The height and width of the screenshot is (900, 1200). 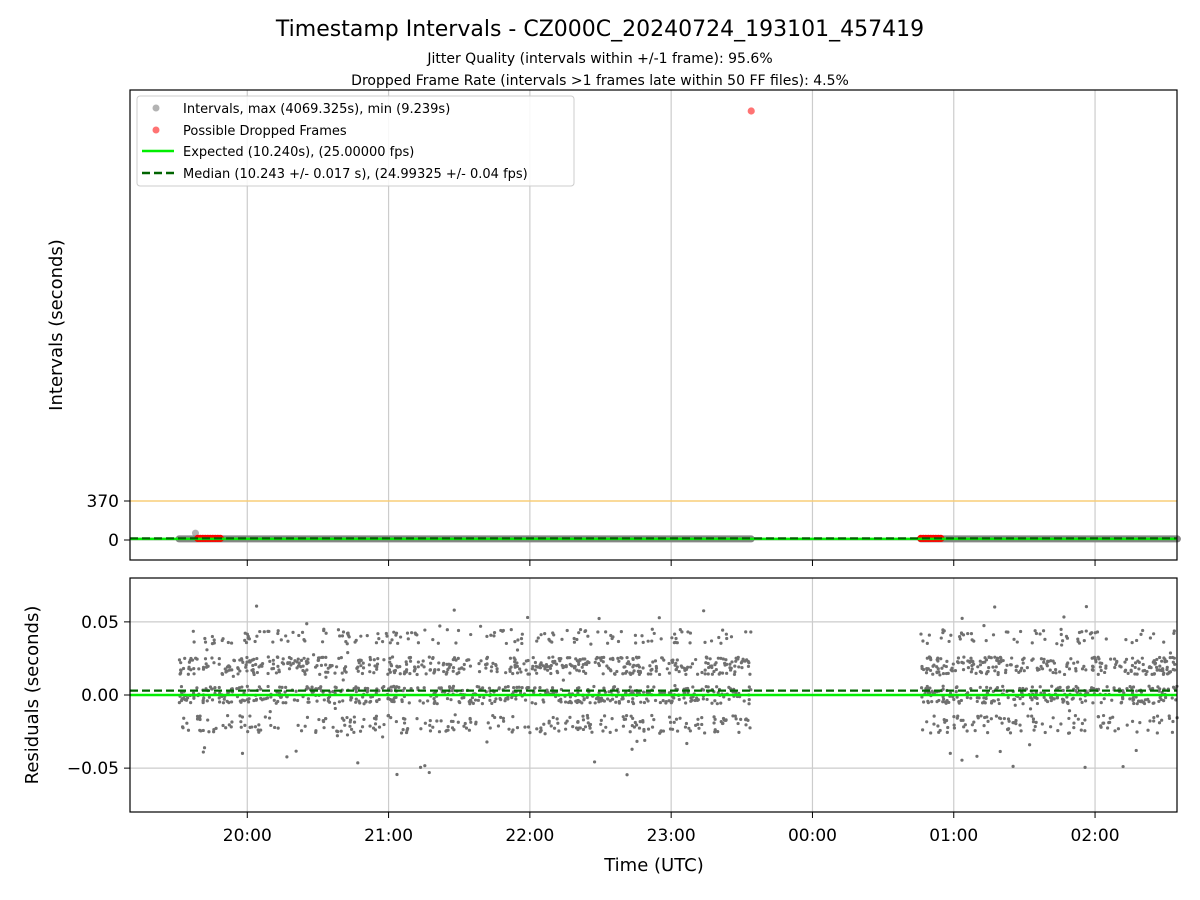 I want to click on residuals-y-tick-label: 0.05, so click(x=100, y=623).